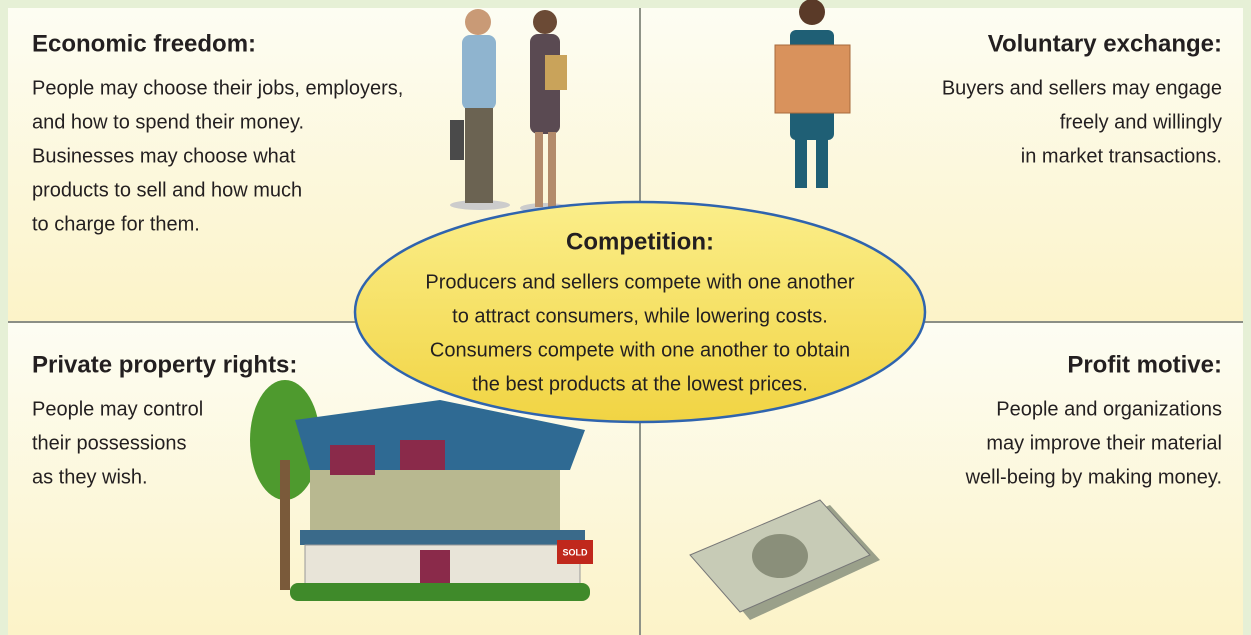 Image resolution: width=1251 pixels, height=635 pixels. I want to click on quadrant-text: People and organizations, so click(1109, 409).